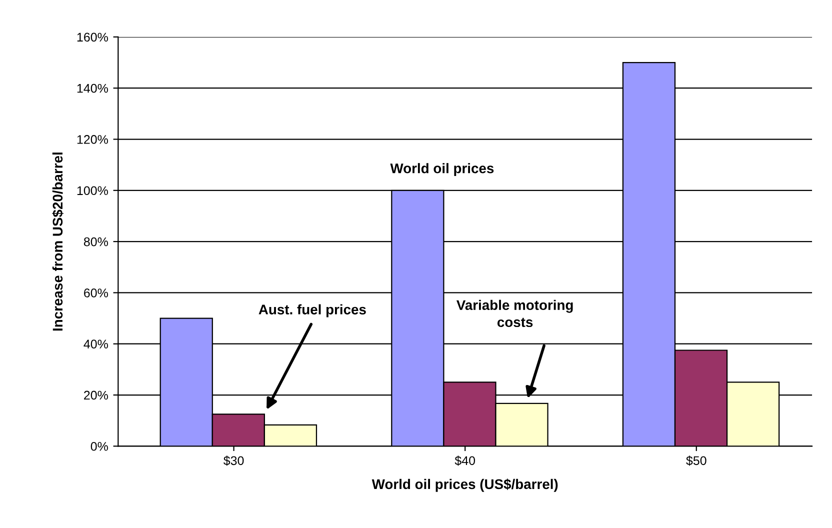 The height and width of the screenshot is (528, 832). What do you see at coordinates (96, 395) in the screenshot?
I see `y-tick-label: 20%` at bounding box center [96, 395].